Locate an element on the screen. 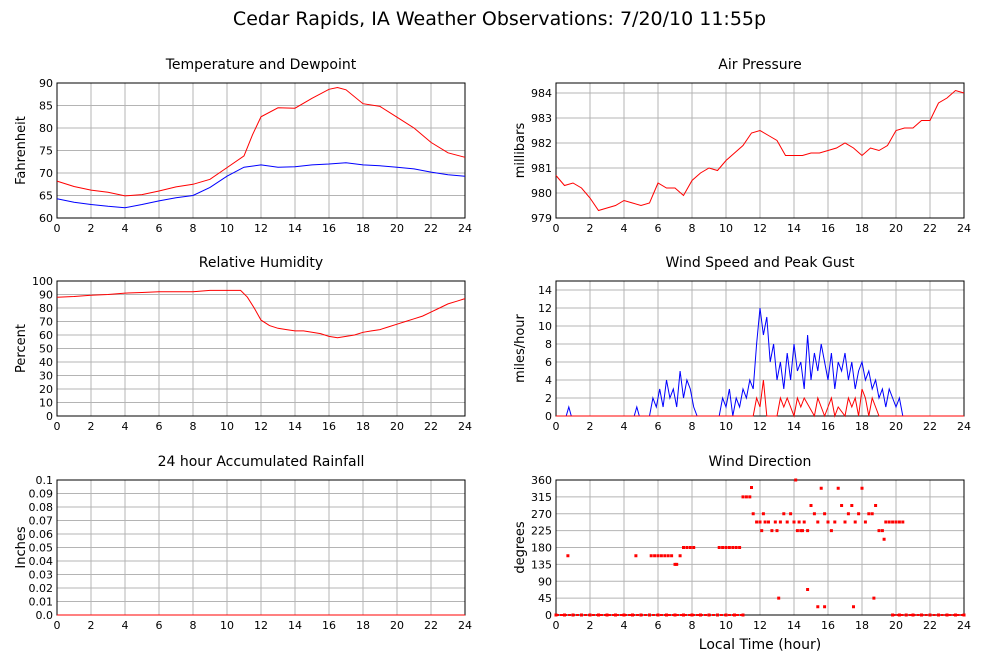  temperature-and-dewpoint-title: Temperature and Dewpoint is located at coordinates (261, 65).